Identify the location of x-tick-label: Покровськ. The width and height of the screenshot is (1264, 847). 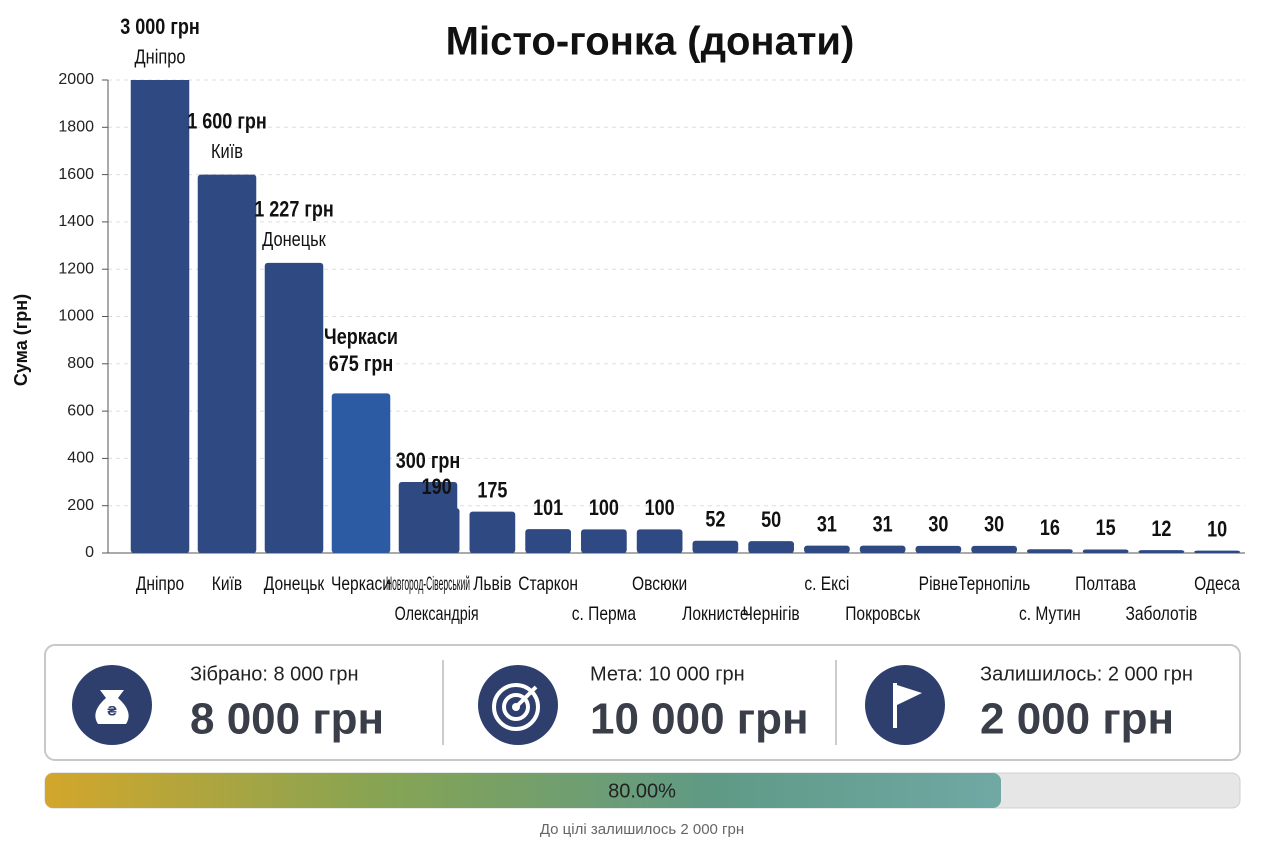
(882, 614).